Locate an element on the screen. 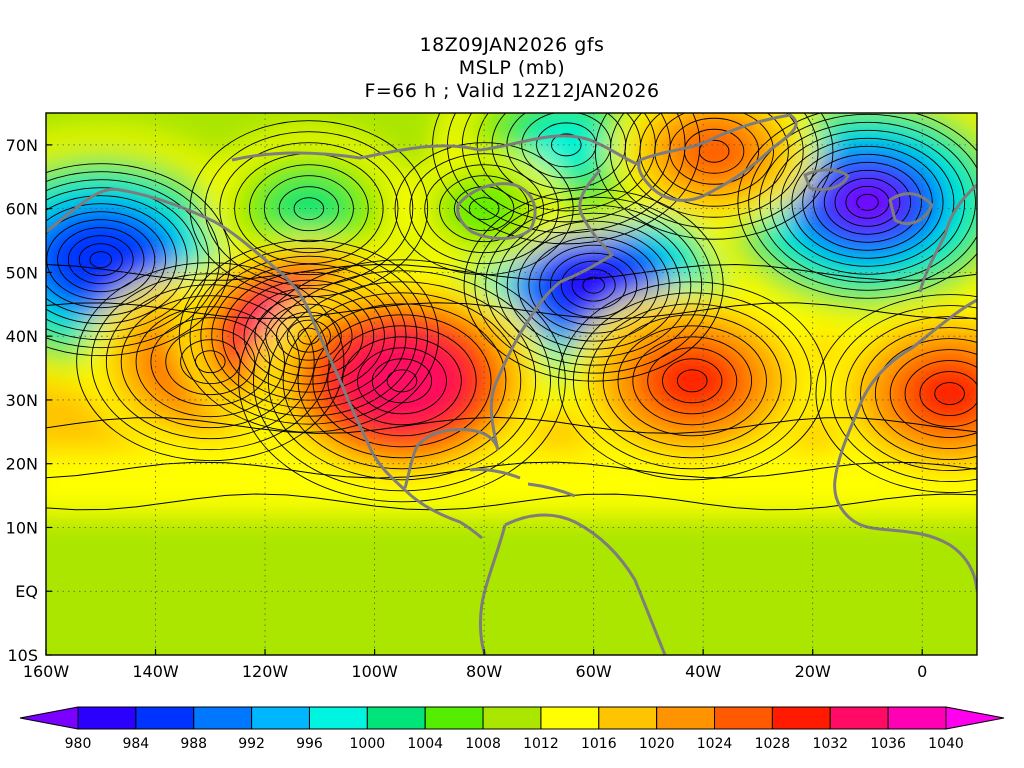 The height and width of the screenshot is (768, 1024). lon-label-2: 120W is located at coordinates (265, 671).